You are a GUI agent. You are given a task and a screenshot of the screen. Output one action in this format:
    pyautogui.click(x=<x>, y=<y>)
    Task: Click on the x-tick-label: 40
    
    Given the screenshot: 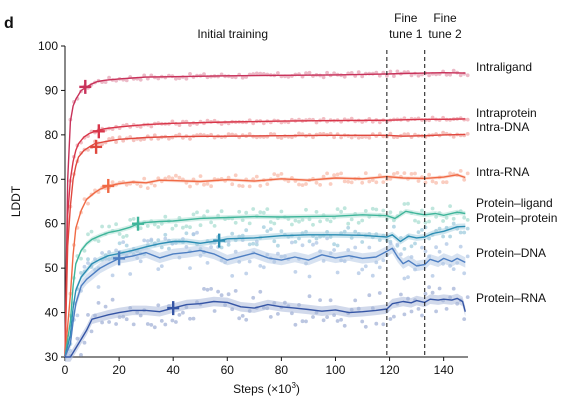 What is the action you would take?
    pyautogui.click(x=174, y=370)
    